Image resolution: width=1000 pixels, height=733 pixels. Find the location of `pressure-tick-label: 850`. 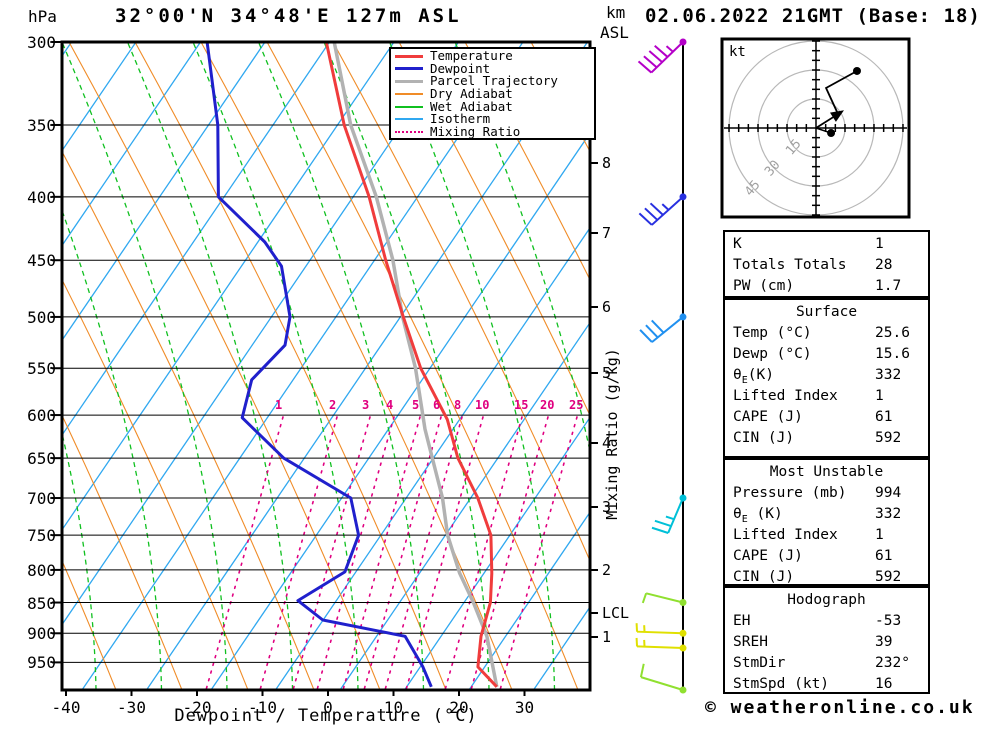

pressure-tick-label: 850 is located at coordinates (41, 603).